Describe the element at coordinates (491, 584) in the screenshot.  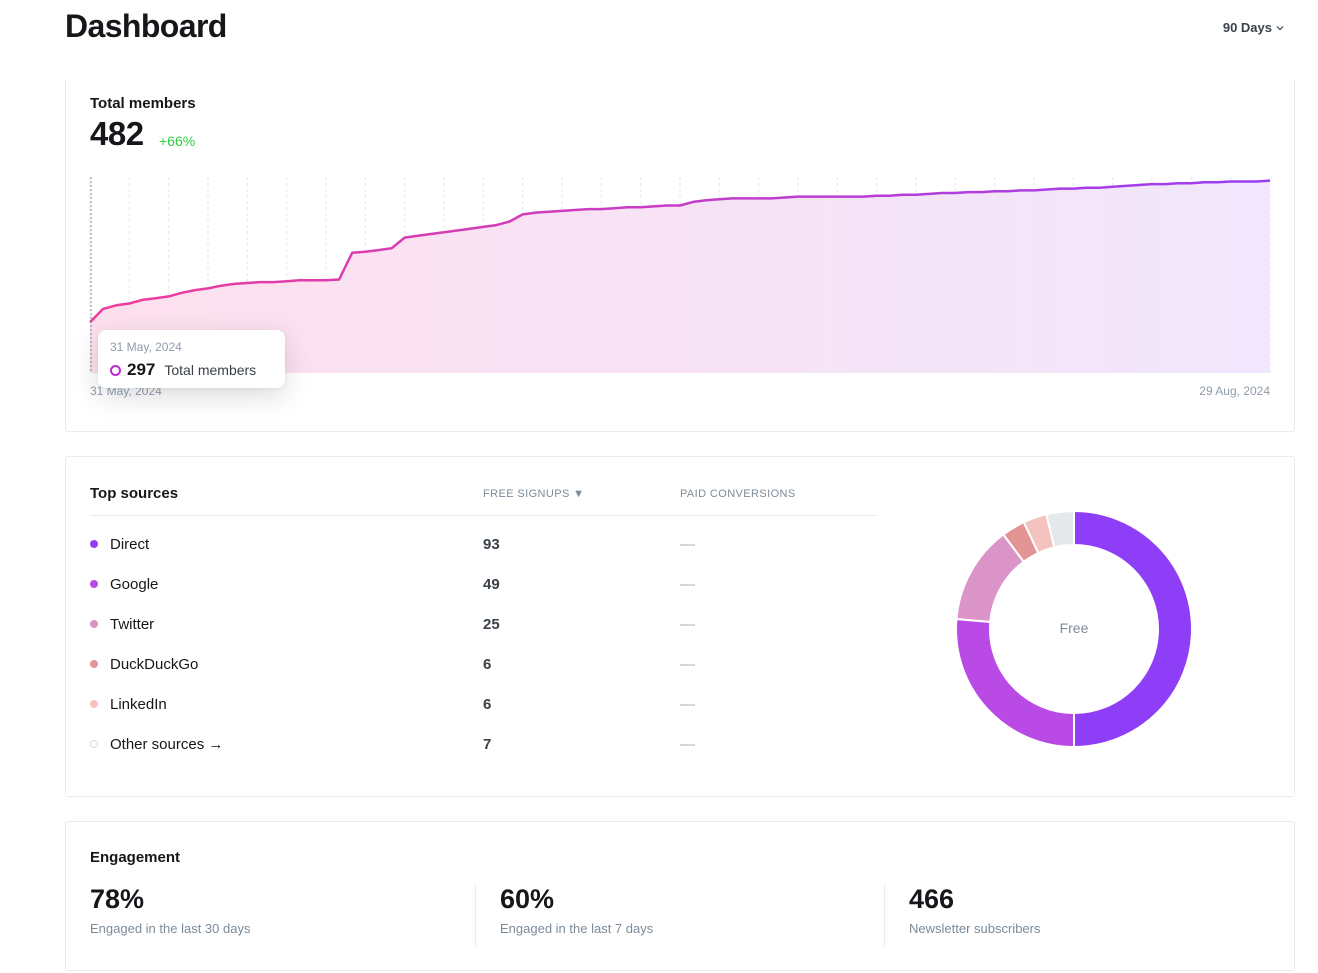
I see `source-free-signups: 49` at that location.